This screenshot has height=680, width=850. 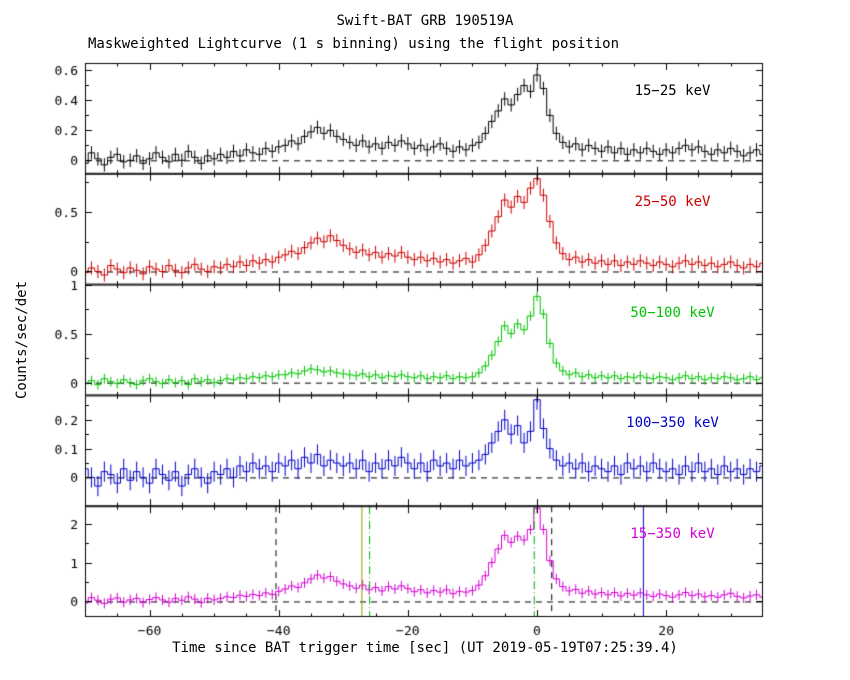 I want to click on chart-title: Swift-BAT GRB 190519A, so click(x=425, y=21).